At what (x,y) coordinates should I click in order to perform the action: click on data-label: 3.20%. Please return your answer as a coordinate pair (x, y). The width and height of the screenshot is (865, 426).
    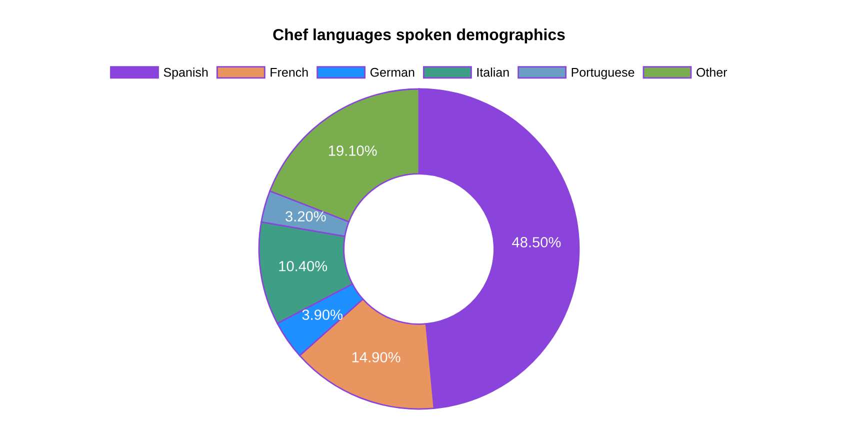
    Looking at the image, I should click on (306, 216).